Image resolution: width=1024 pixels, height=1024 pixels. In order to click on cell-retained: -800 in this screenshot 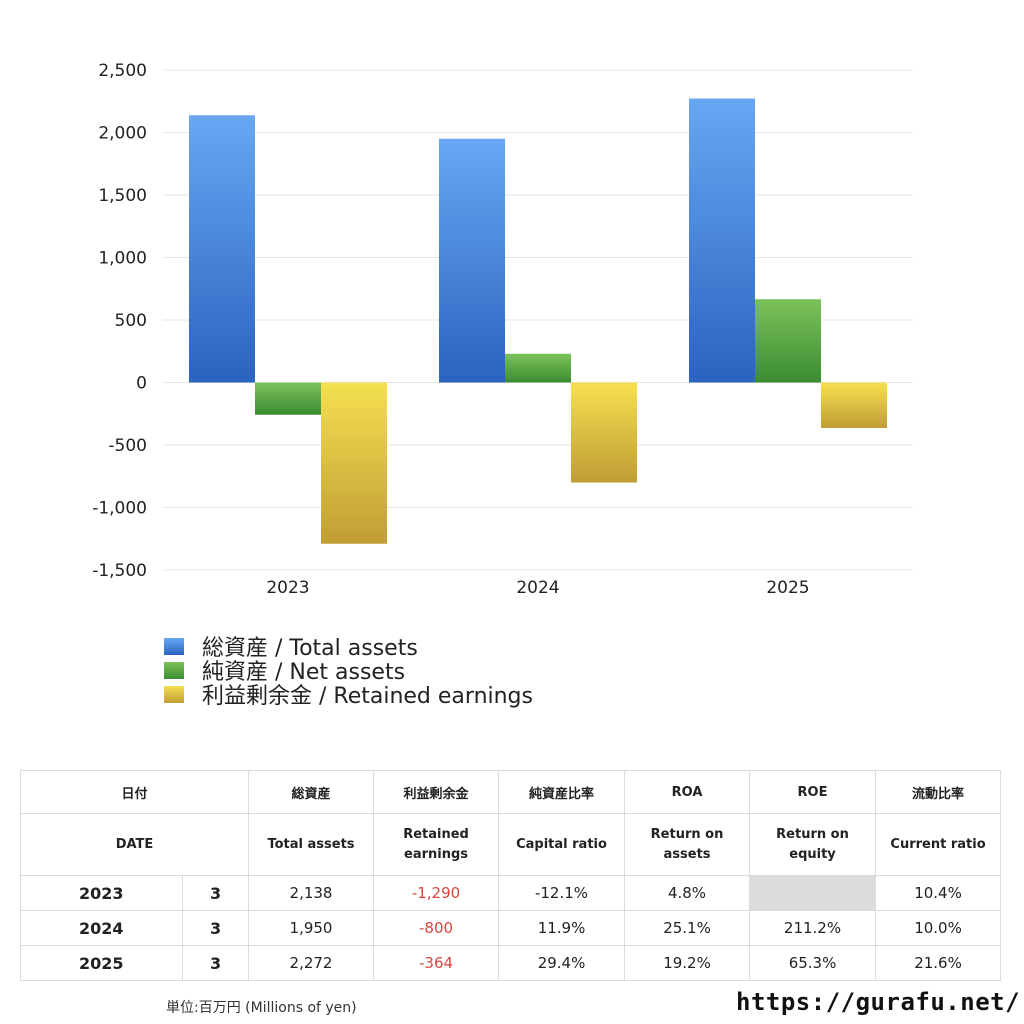, I will do `click(436, 928)`.